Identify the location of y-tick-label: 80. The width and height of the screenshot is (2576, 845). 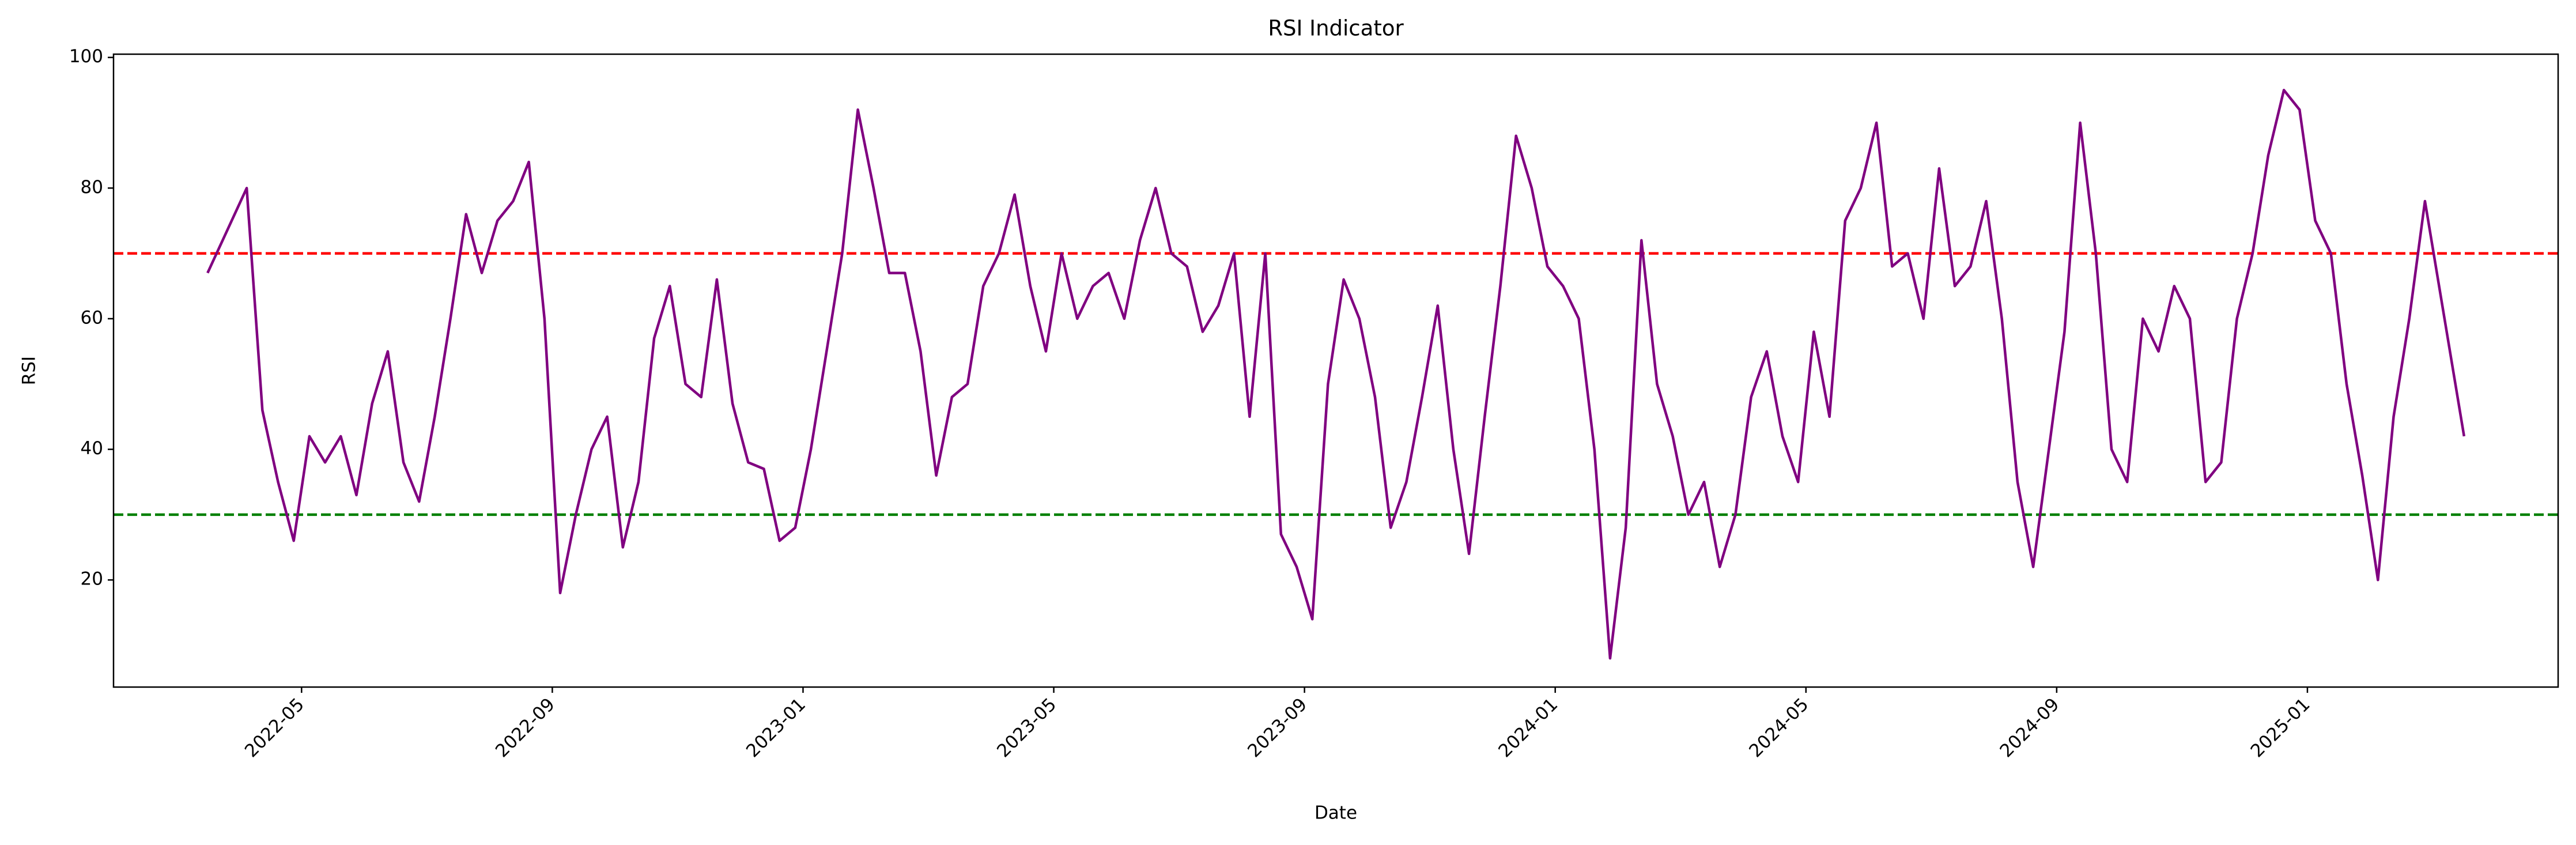
(92, 187).